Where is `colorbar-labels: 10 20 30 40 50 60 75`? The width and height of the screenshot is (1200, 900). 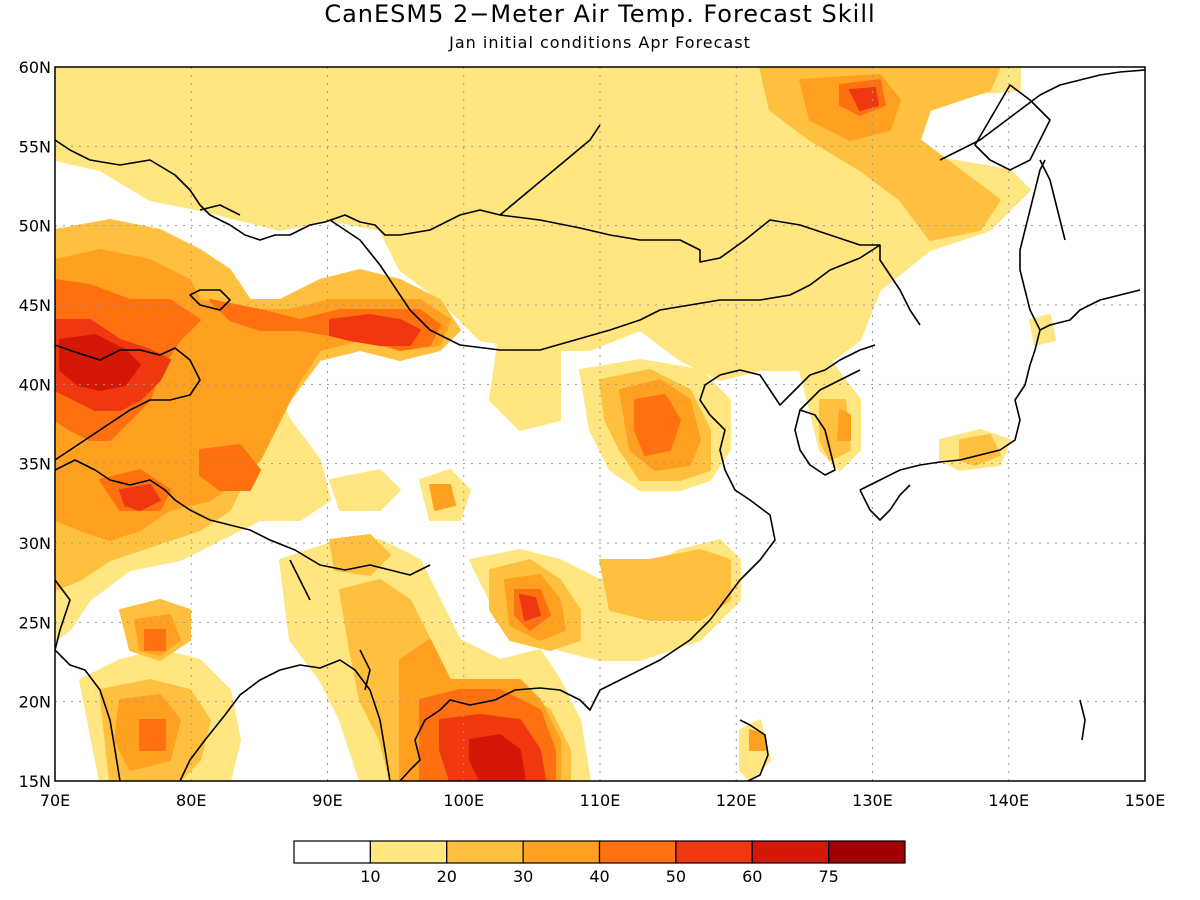 colorbar-labels: 10 20 30 40 50 60 75 is located at coordinates (599, 876).